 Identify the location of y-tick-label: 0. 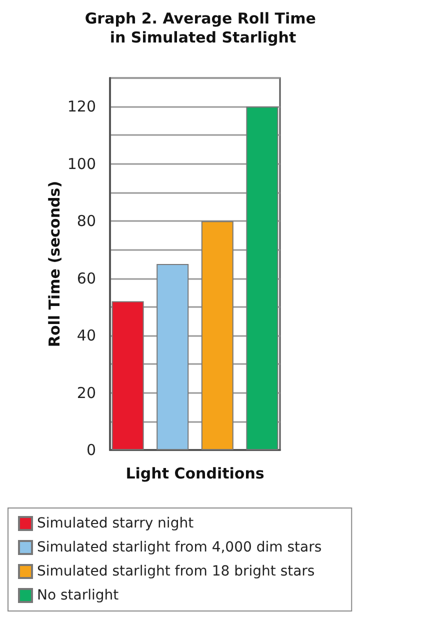
(91, 450).